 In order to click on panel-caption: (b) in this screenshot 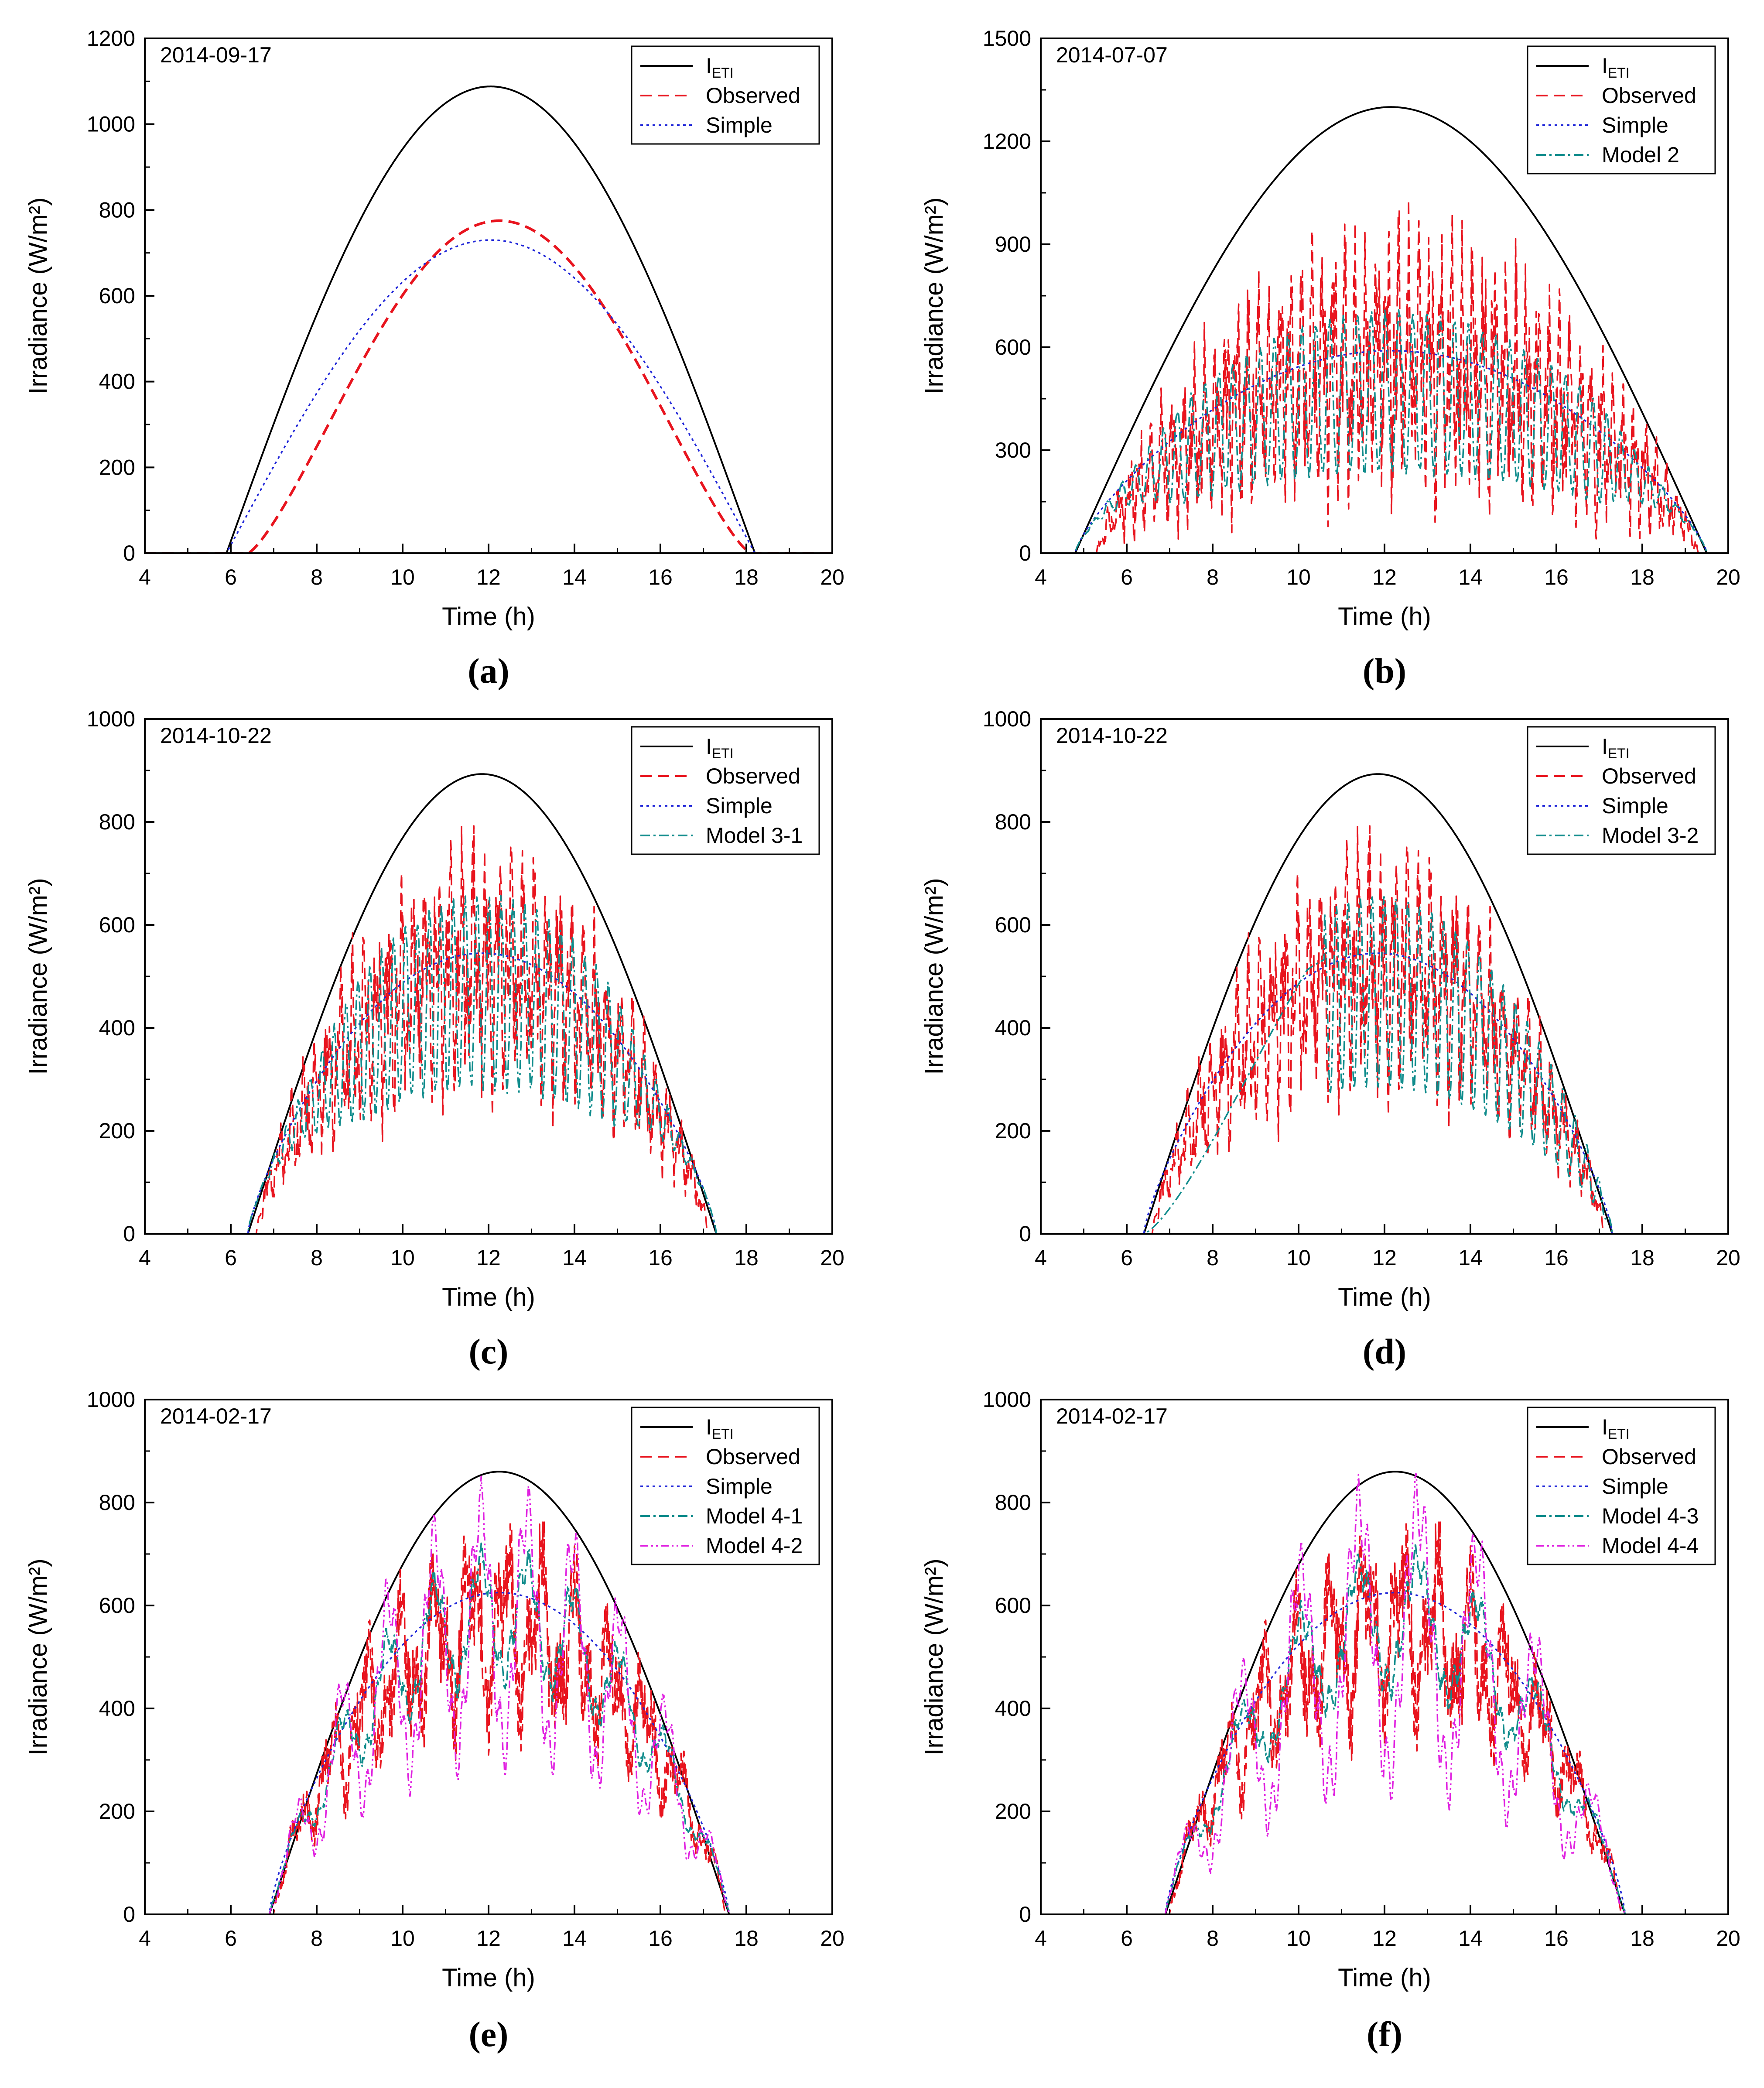, I will do `click(1385, 671)`.